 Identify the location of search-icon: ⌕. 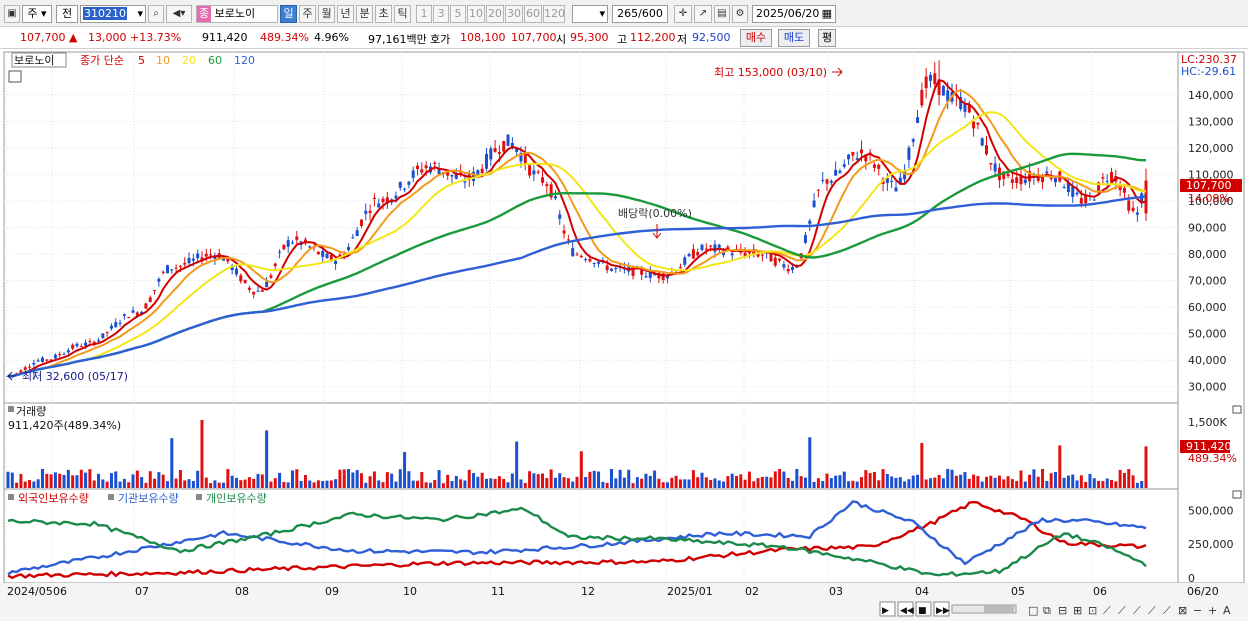
(156, 14).